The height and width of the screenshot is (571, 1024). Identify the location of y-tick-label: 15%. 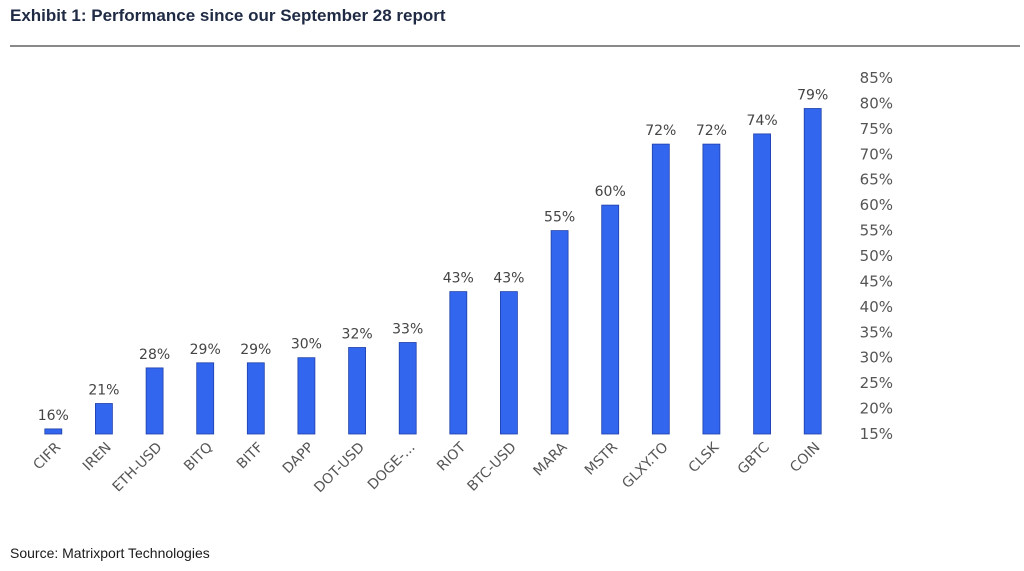
(876, 434).